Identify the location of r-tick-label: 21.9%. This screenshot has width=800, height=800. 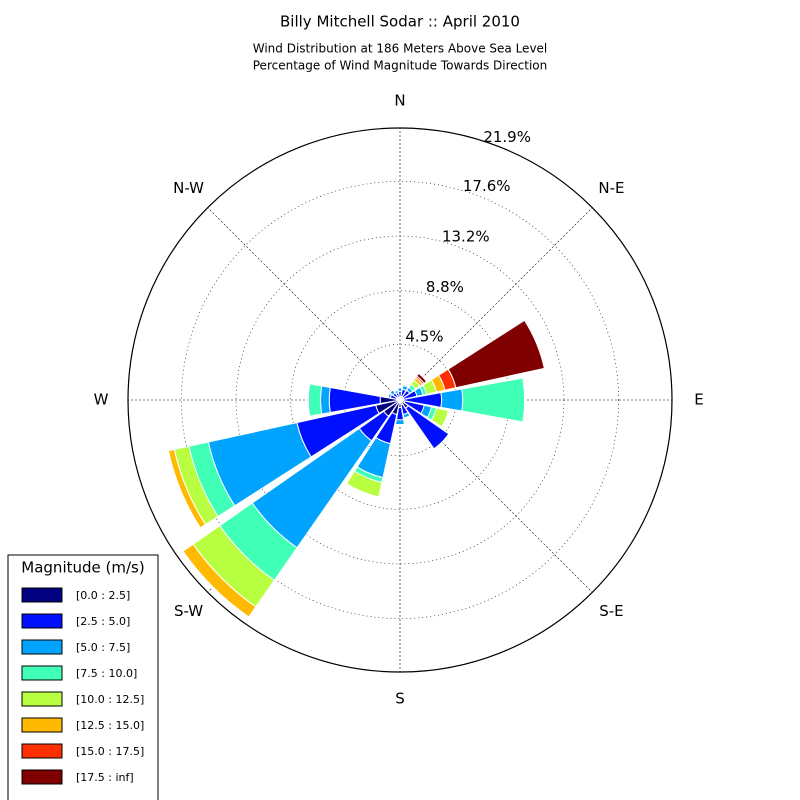
(507, 137).